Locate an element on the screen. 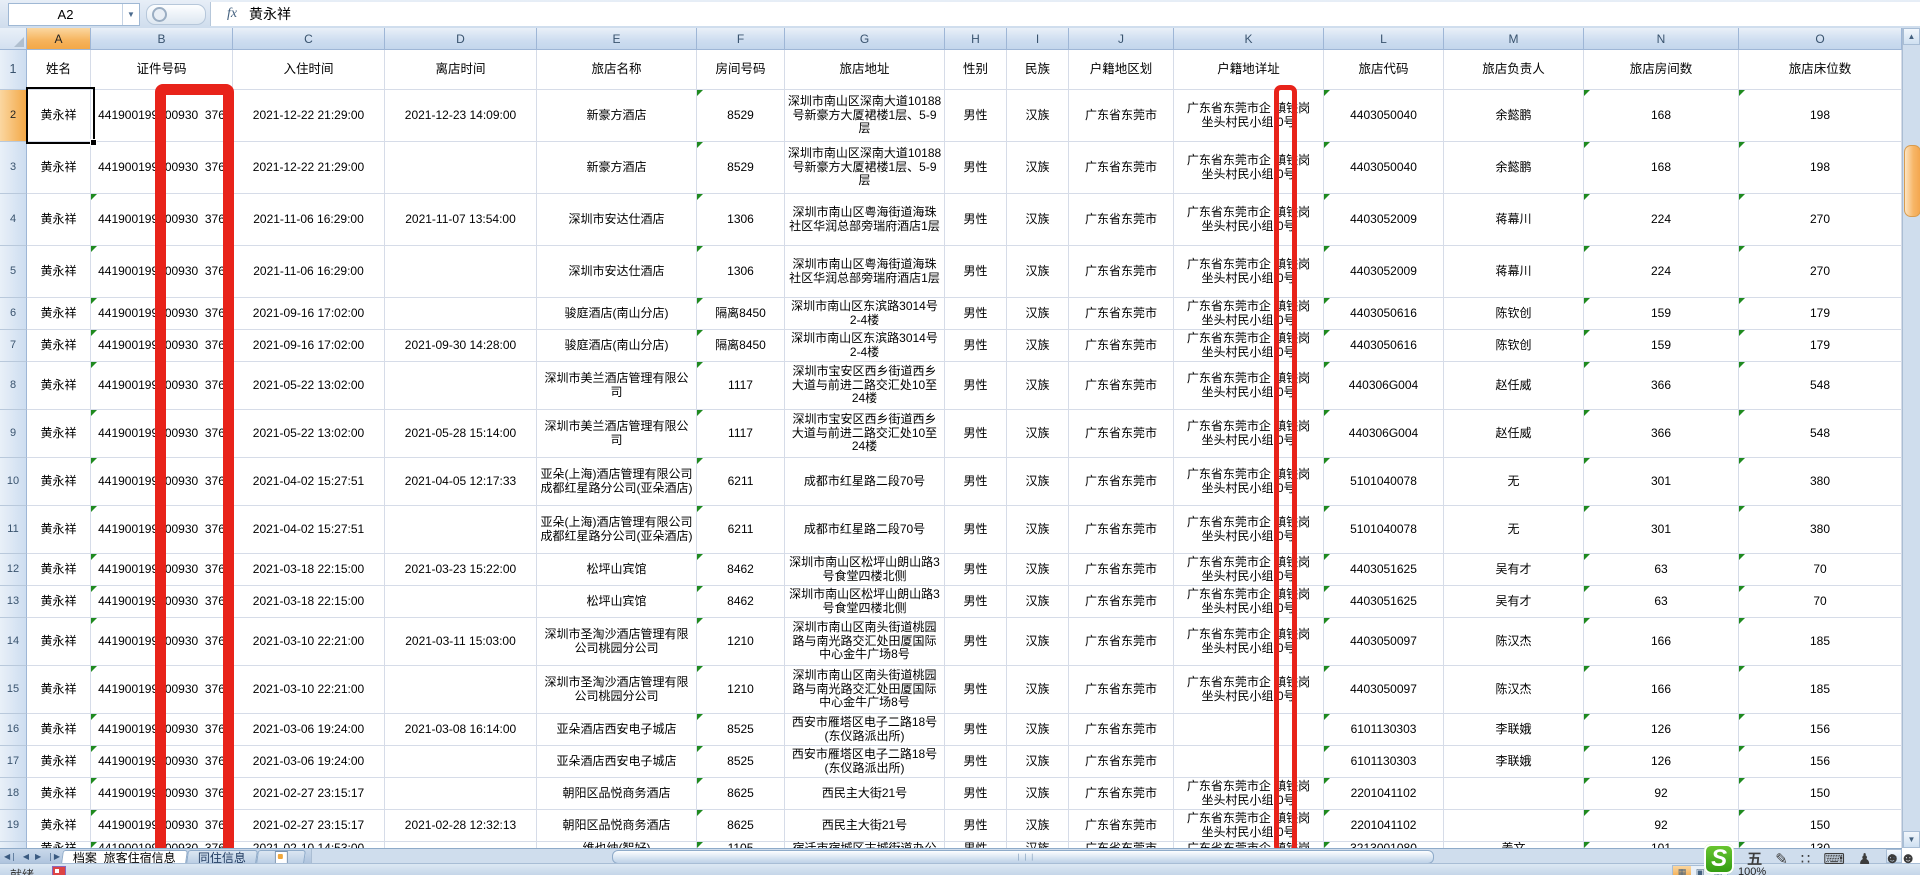 This screenshot has height=875, width=1920. cell-beds: 130 is located at coordinates (1820, 845).